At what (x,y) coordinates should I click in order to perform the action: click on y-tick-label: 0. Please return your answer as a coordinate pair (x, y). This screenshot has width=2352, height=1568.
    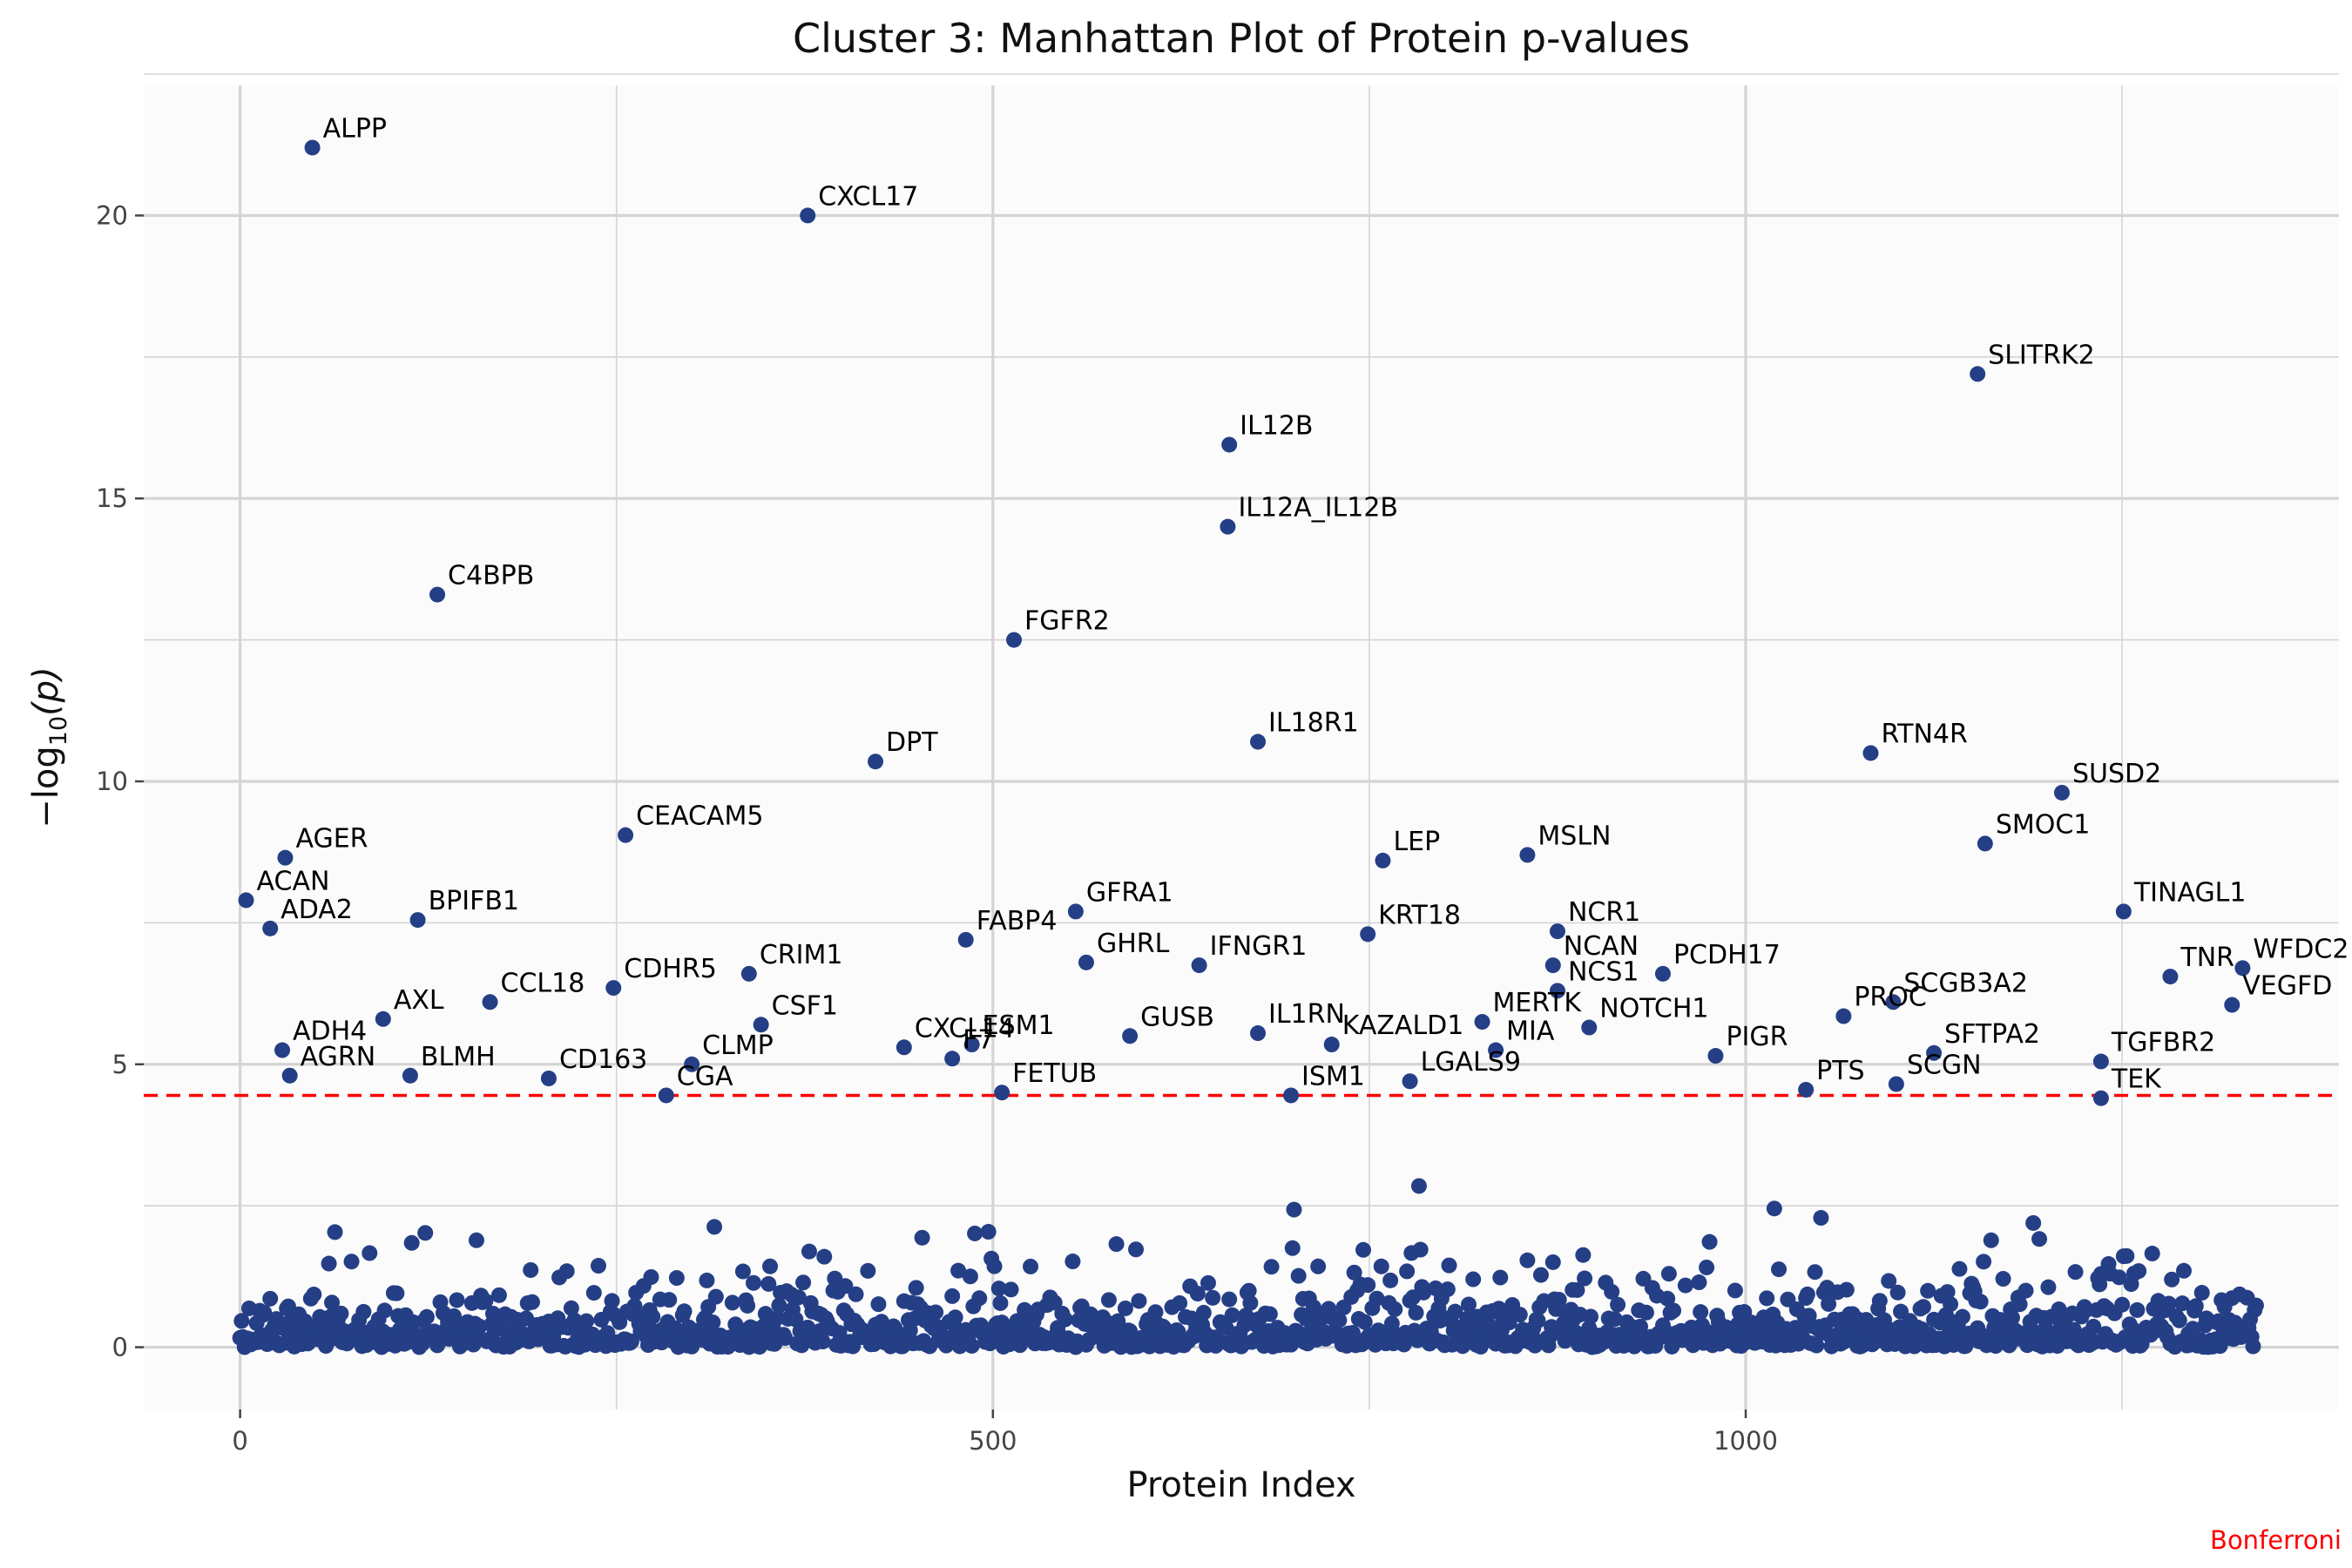
    Looking at the image, I should click on (120, 1348).